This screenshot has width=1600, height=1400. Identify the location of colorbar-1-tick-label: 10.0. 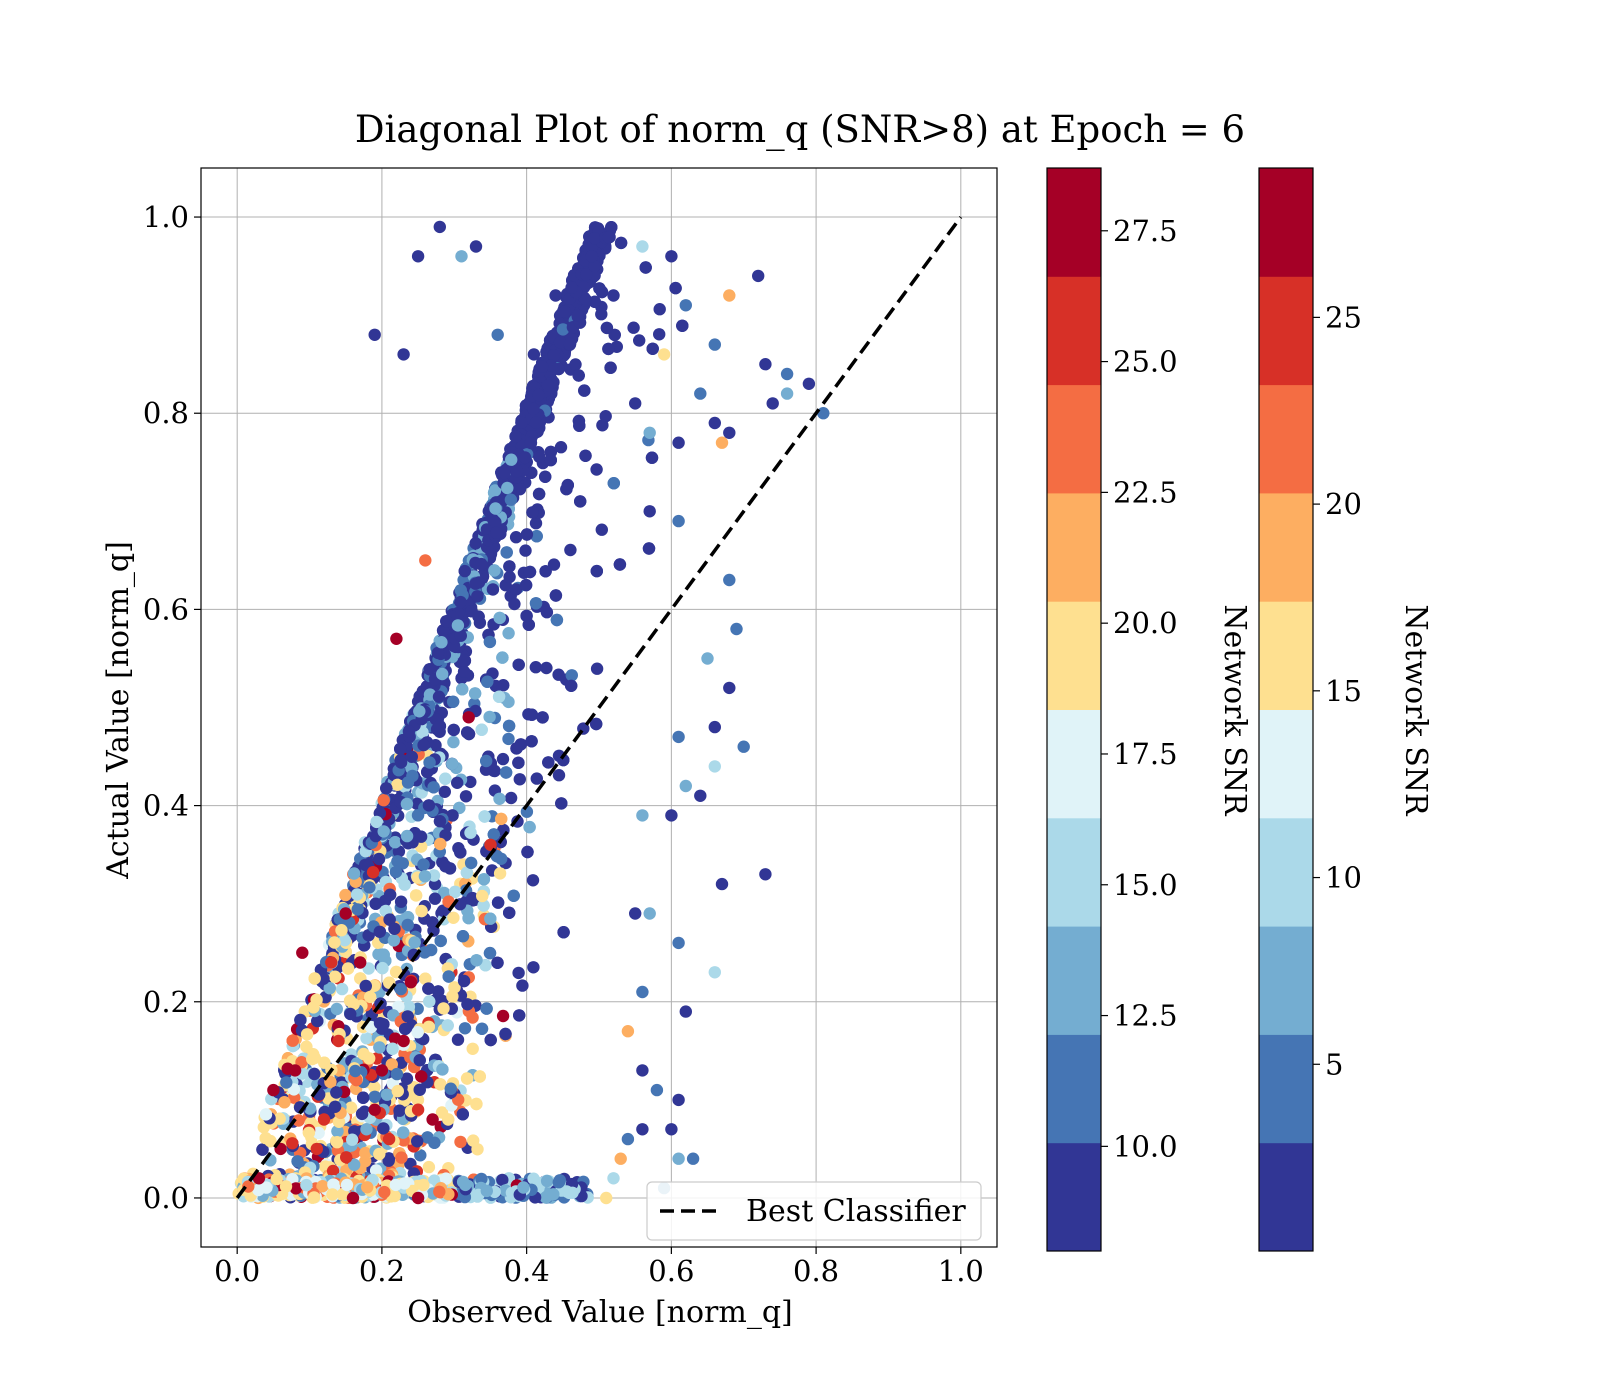
(1145, 1146).